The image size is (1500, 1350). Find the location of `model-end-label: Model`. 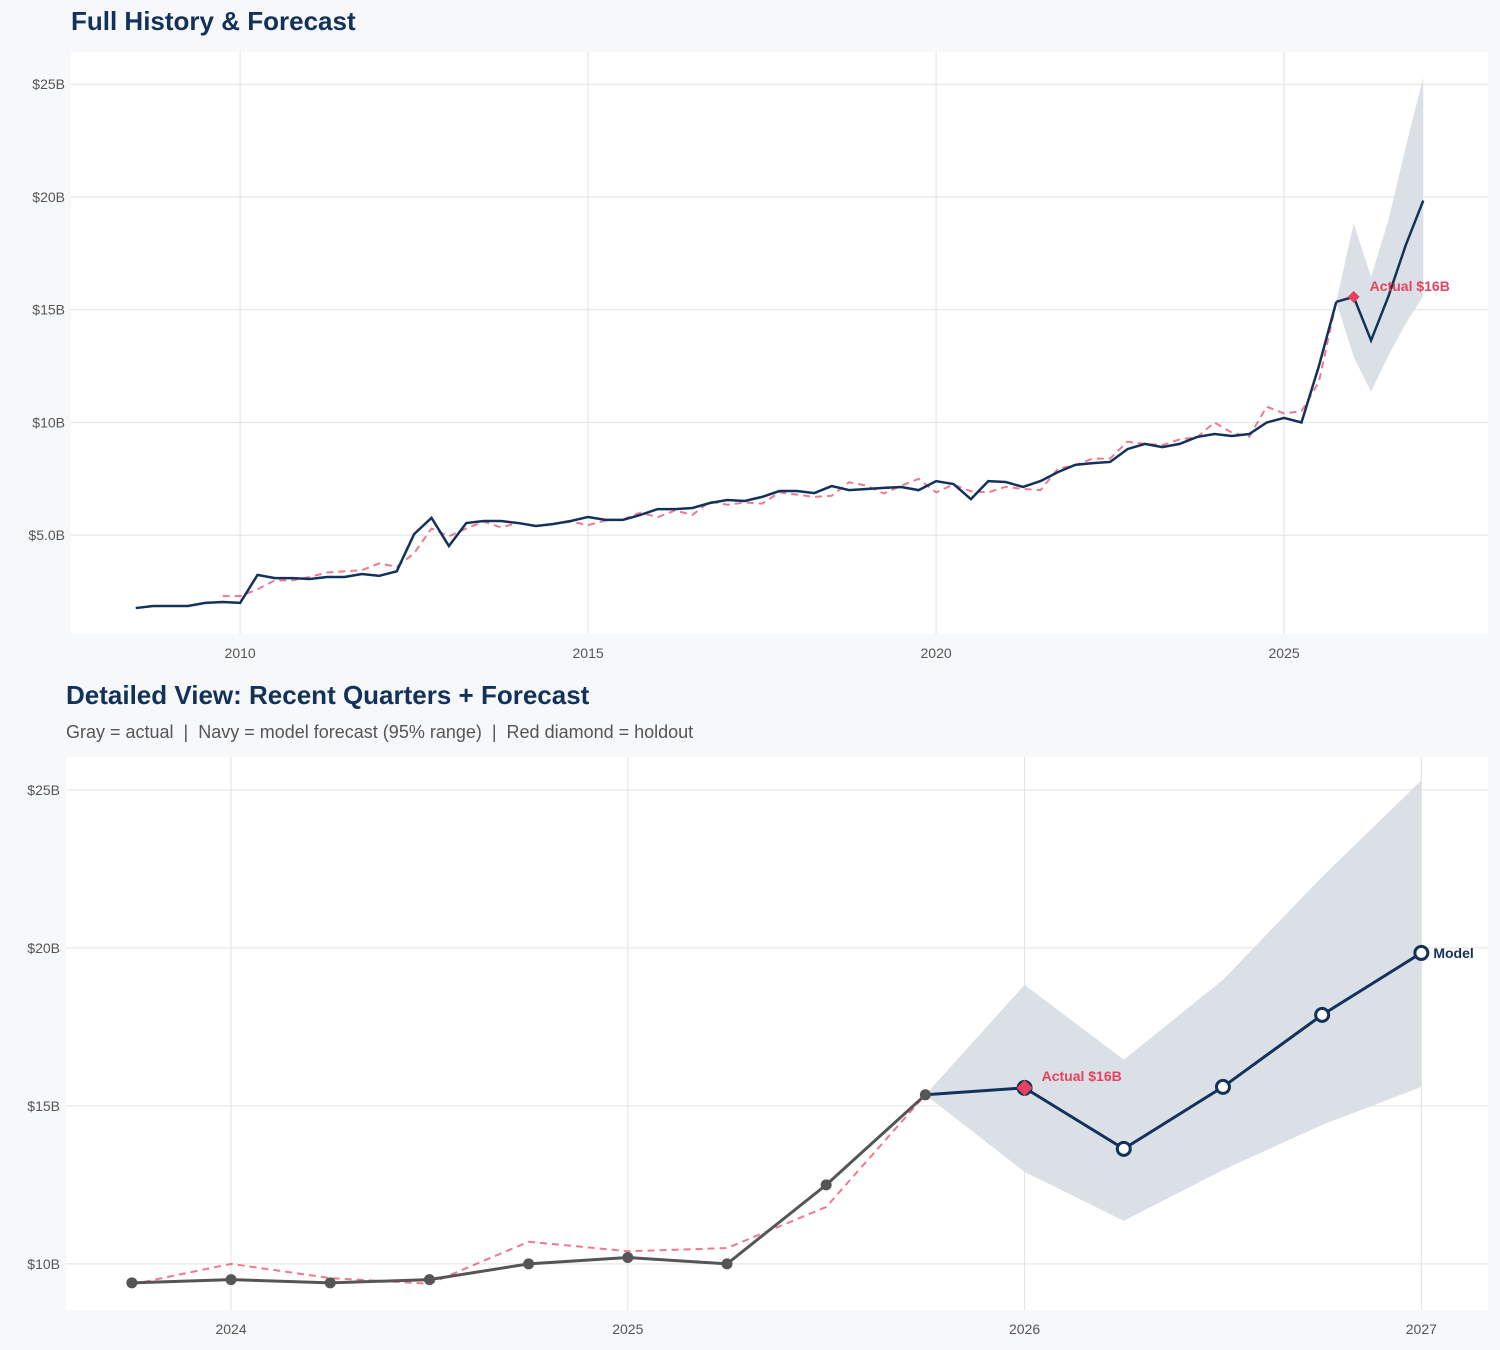

model-end-label: Model is located at coordinates (1453, 953).